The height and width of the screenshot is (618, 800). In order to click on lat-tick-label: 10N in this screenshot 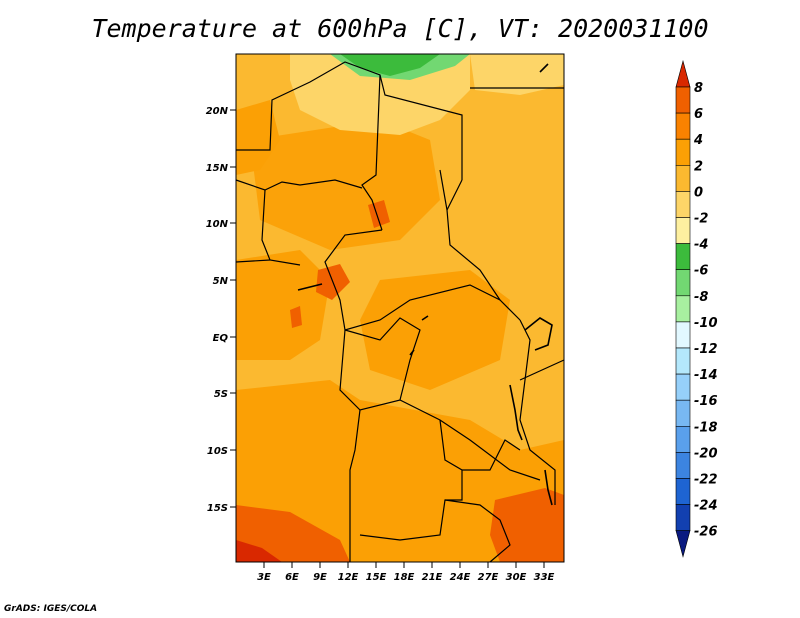, I will do `click(217, 224)`.